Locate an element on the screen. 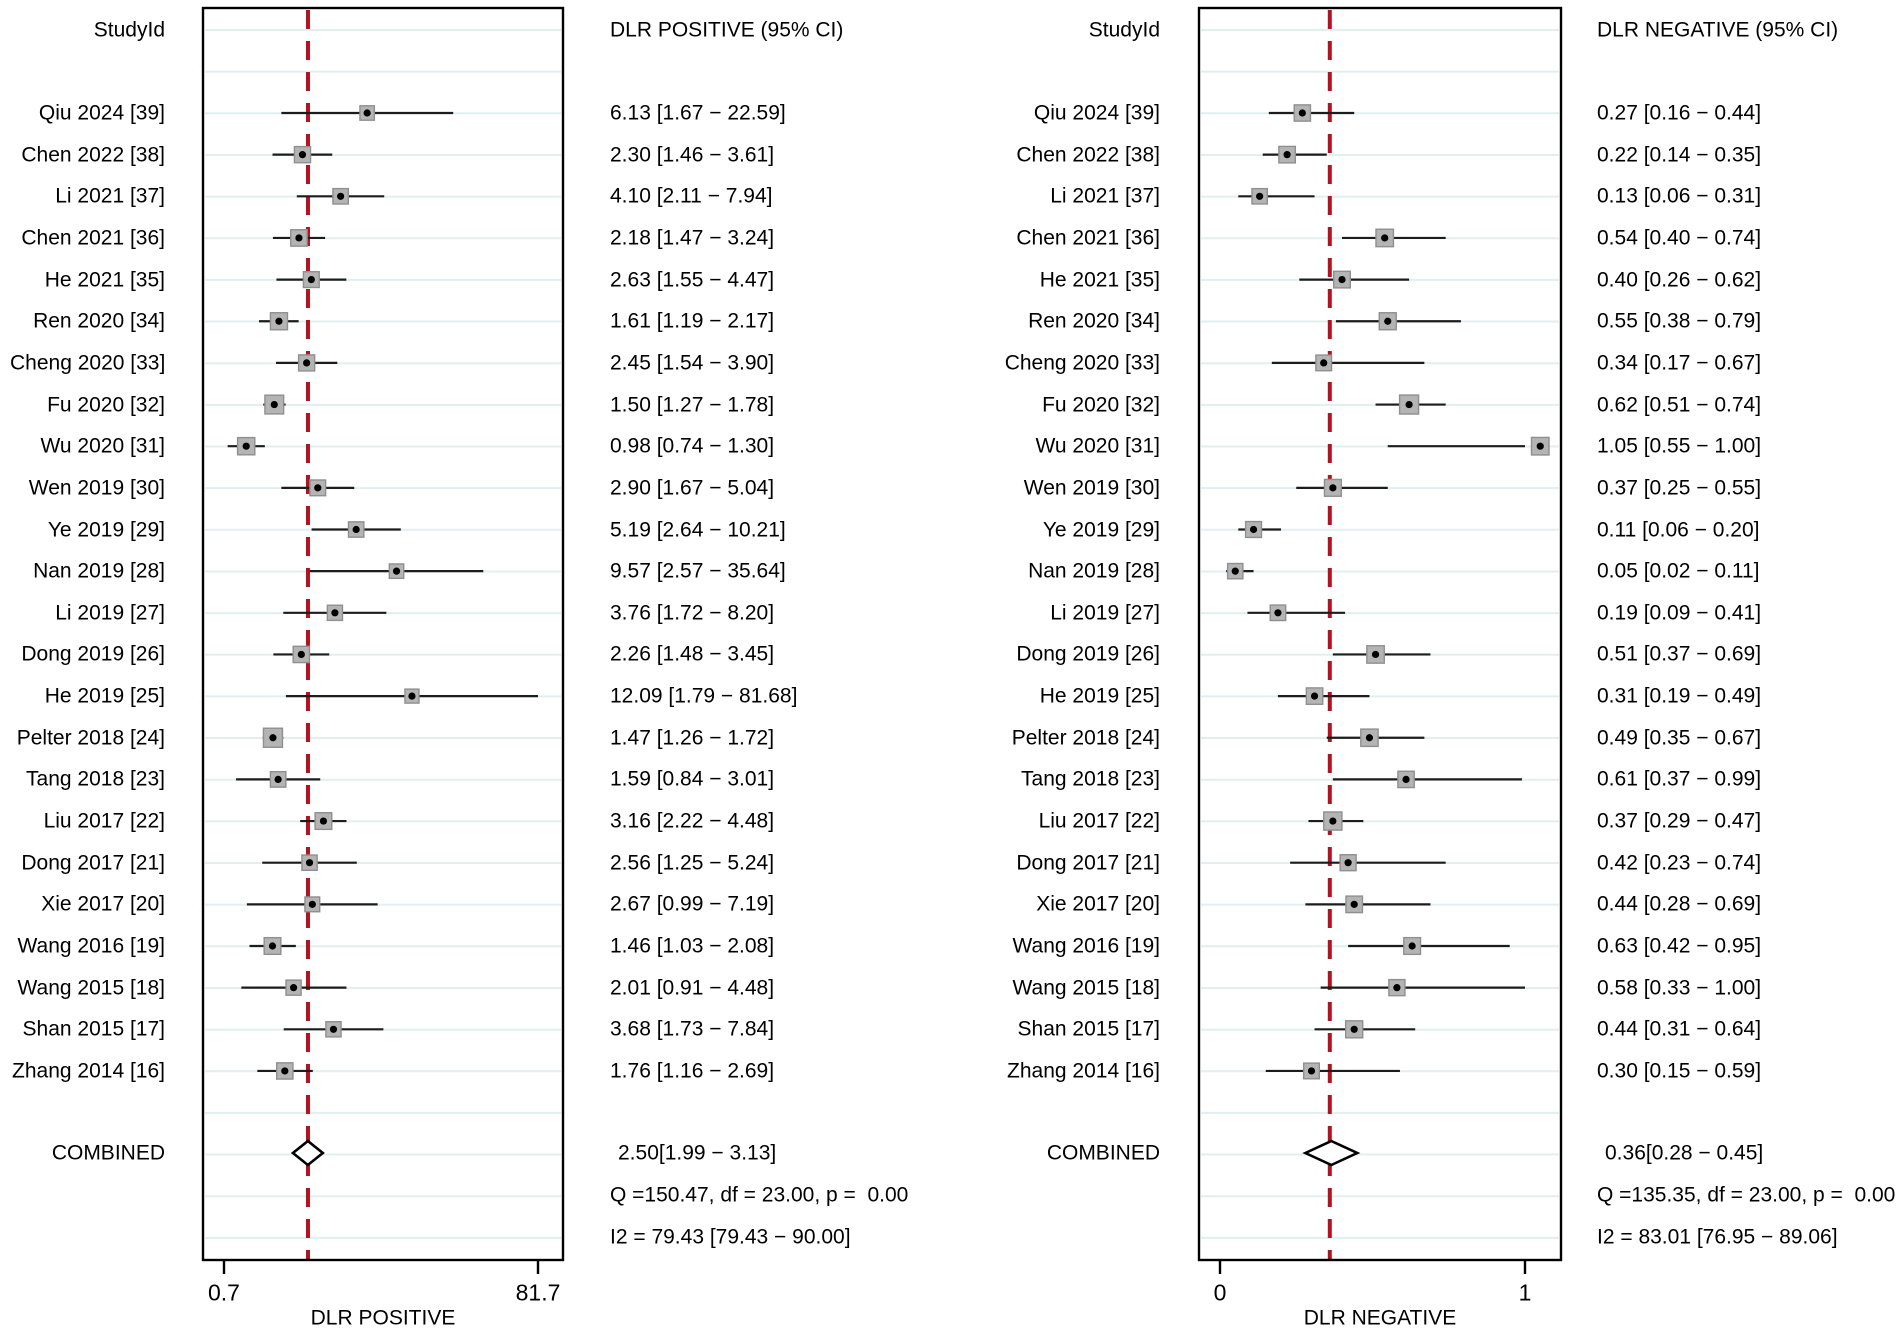 The height and width of the screenshot is (1331, 1902). ci-value: 0.40 [0.26 − 0.62] is located at coordinates (1679, 280).